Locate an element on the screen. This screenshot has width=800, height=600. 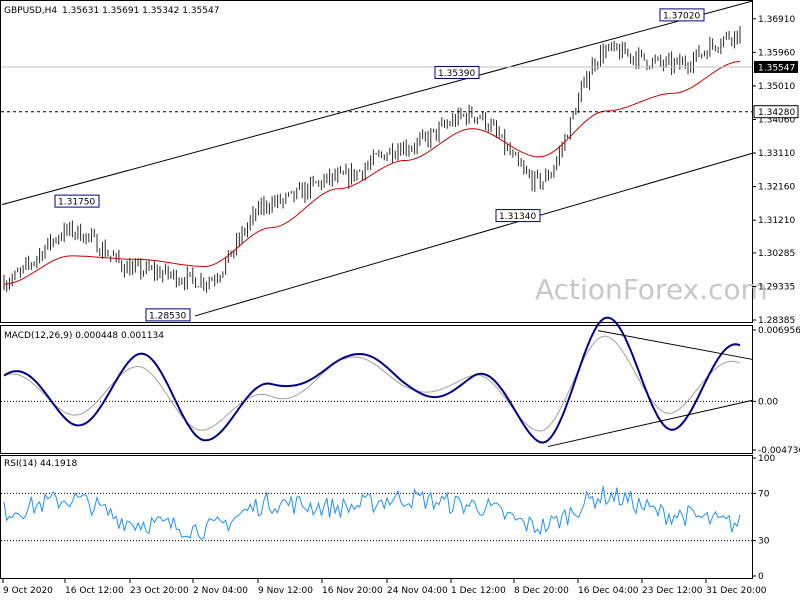
macd-tick-label: 0.006956 is located at coordinates (779, 331).